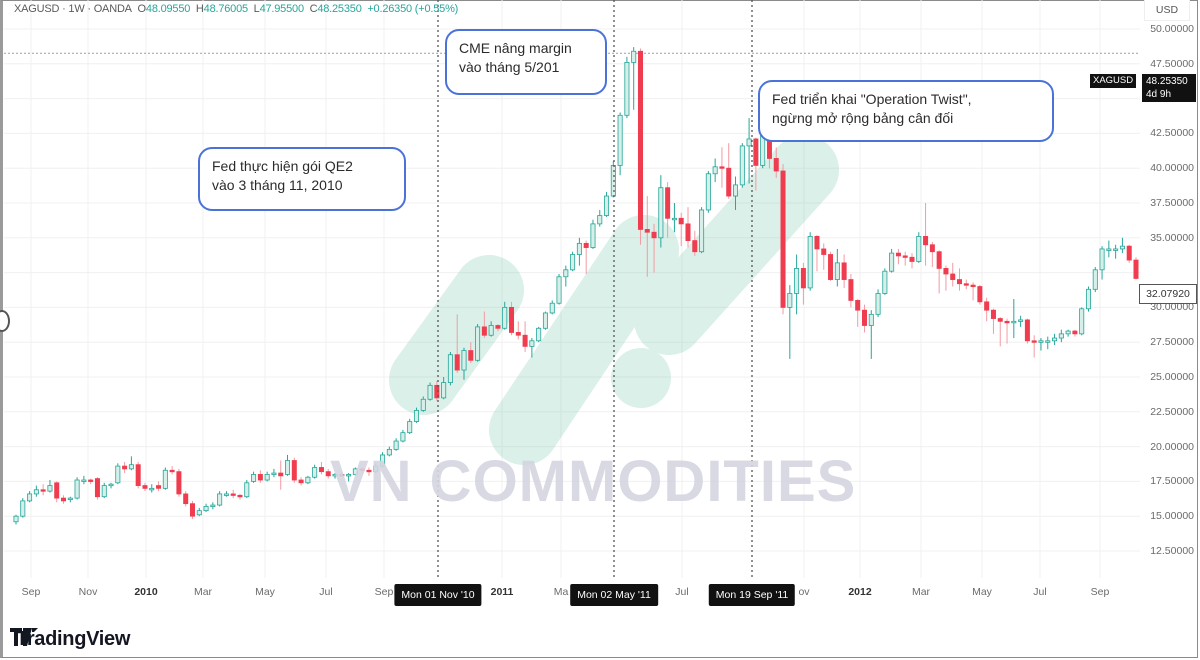  Describe the element at coordinates (1172, 168) in the screenshot. I see `price-tick-label: 40.00000` at that location.